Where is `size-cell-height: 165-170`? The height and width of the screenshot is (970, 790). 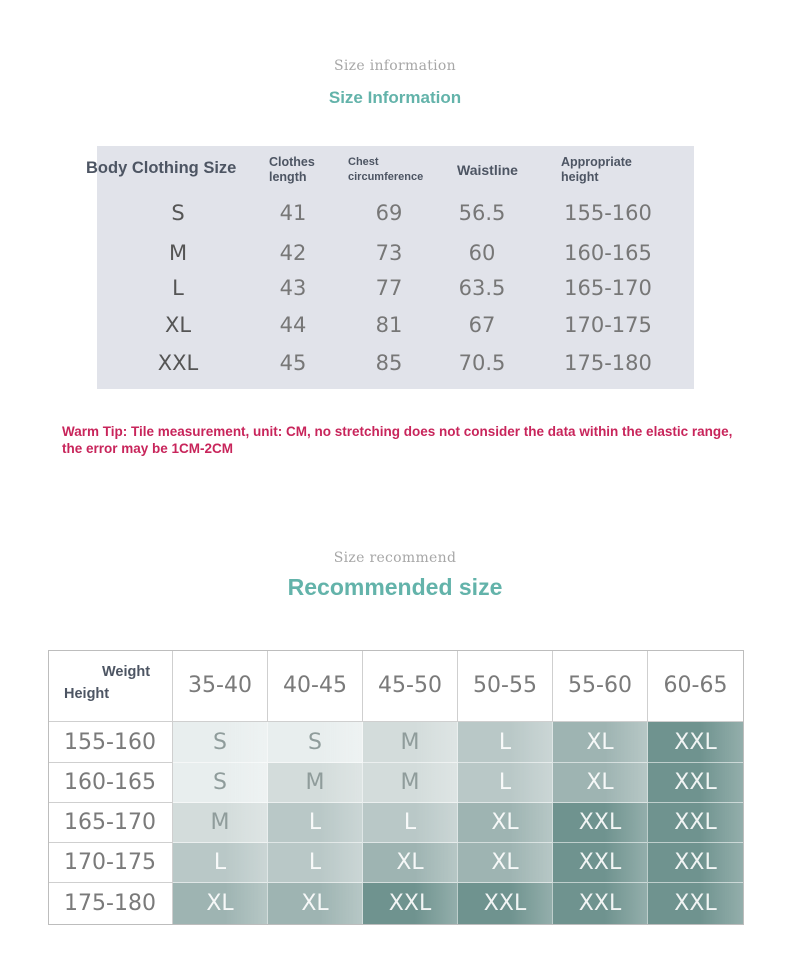
size-cell-height: 165-170 is located at coordinates (608, 288).